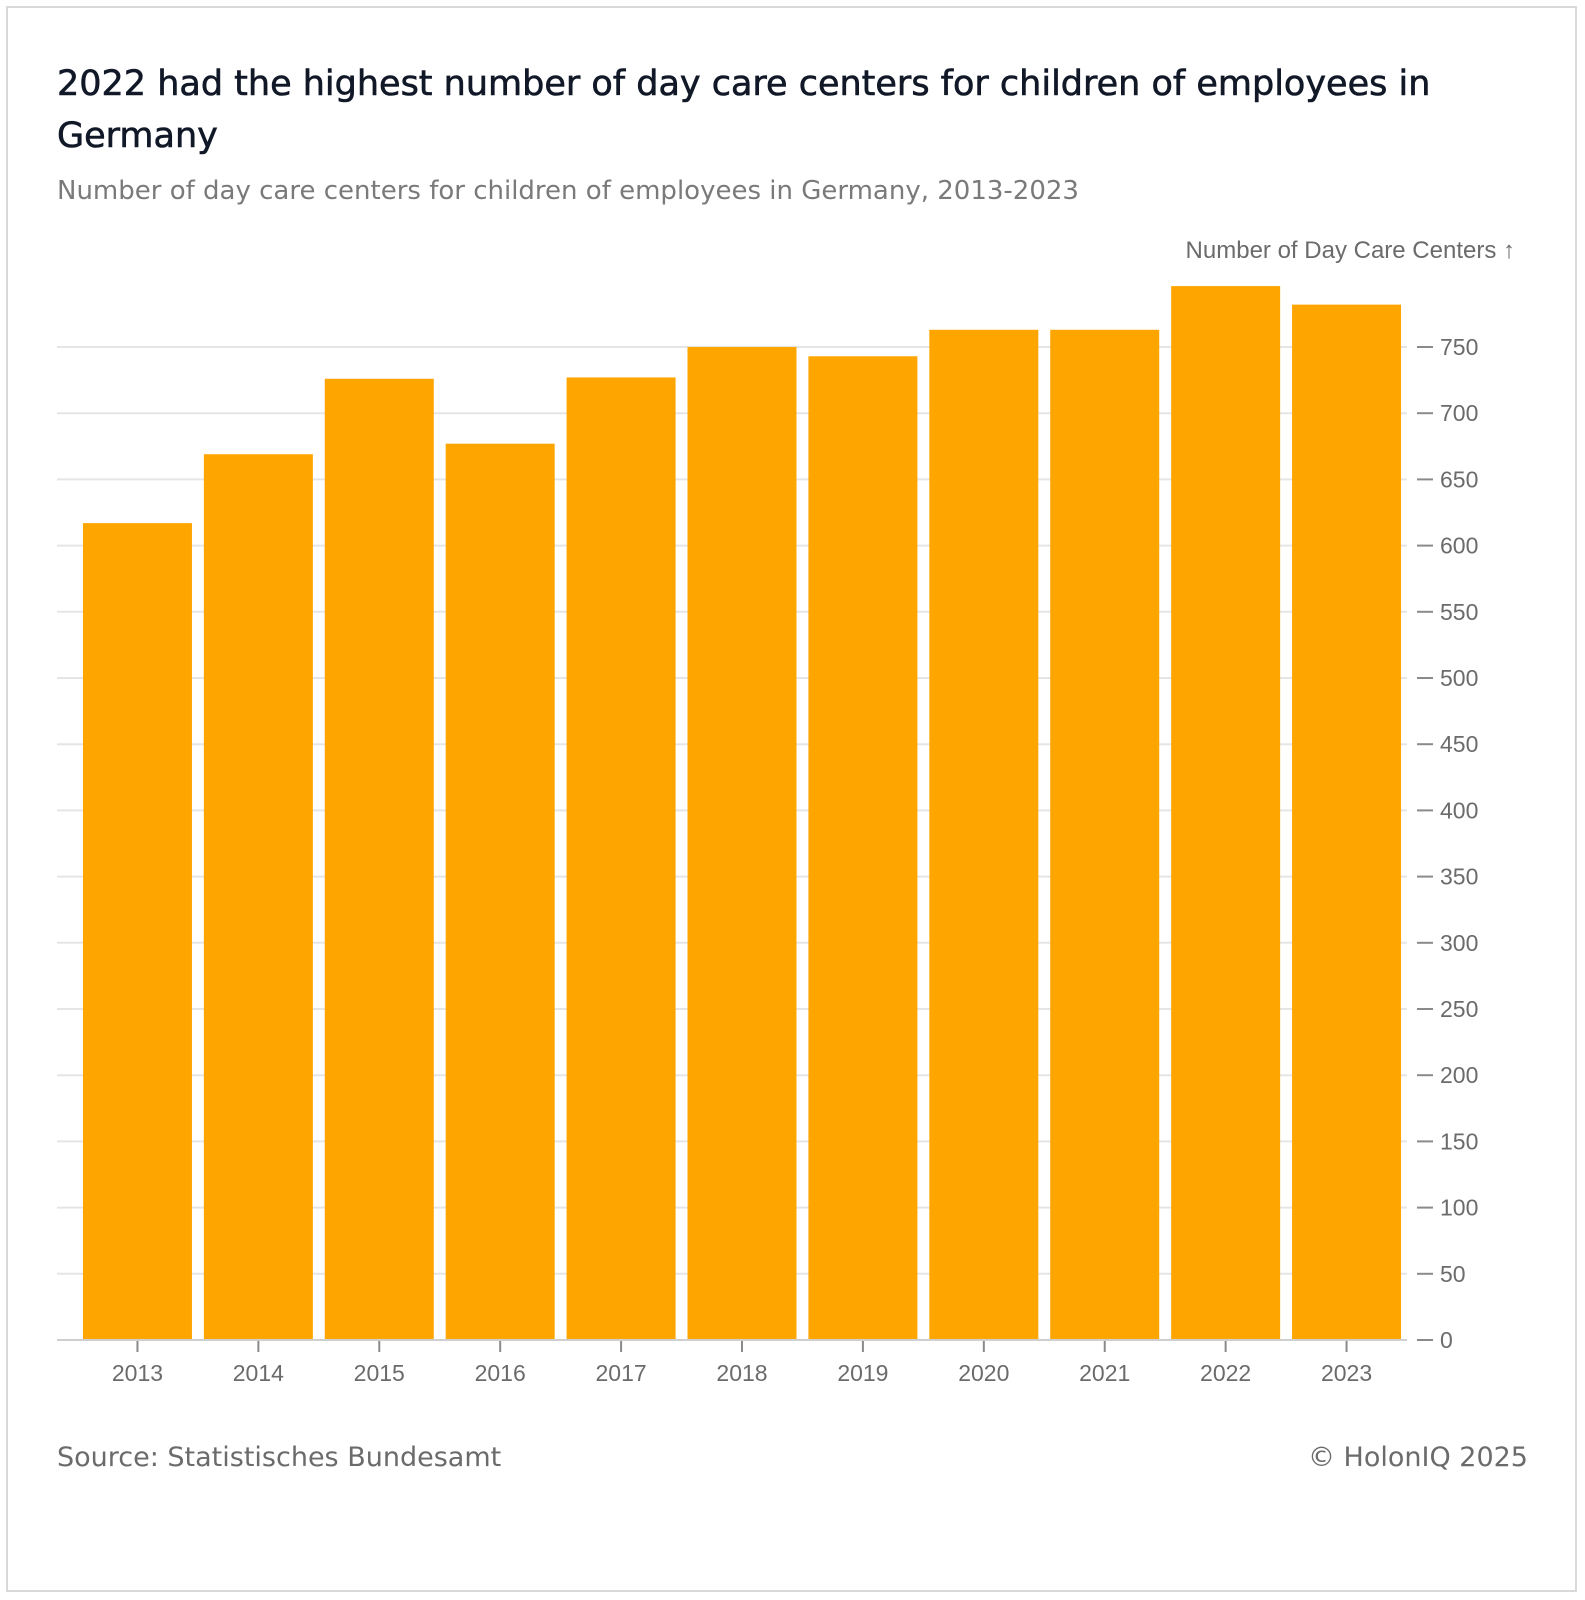  Describe the element at coordinates (621, 858) in the screenshot. I see `bar-2017` at that location.